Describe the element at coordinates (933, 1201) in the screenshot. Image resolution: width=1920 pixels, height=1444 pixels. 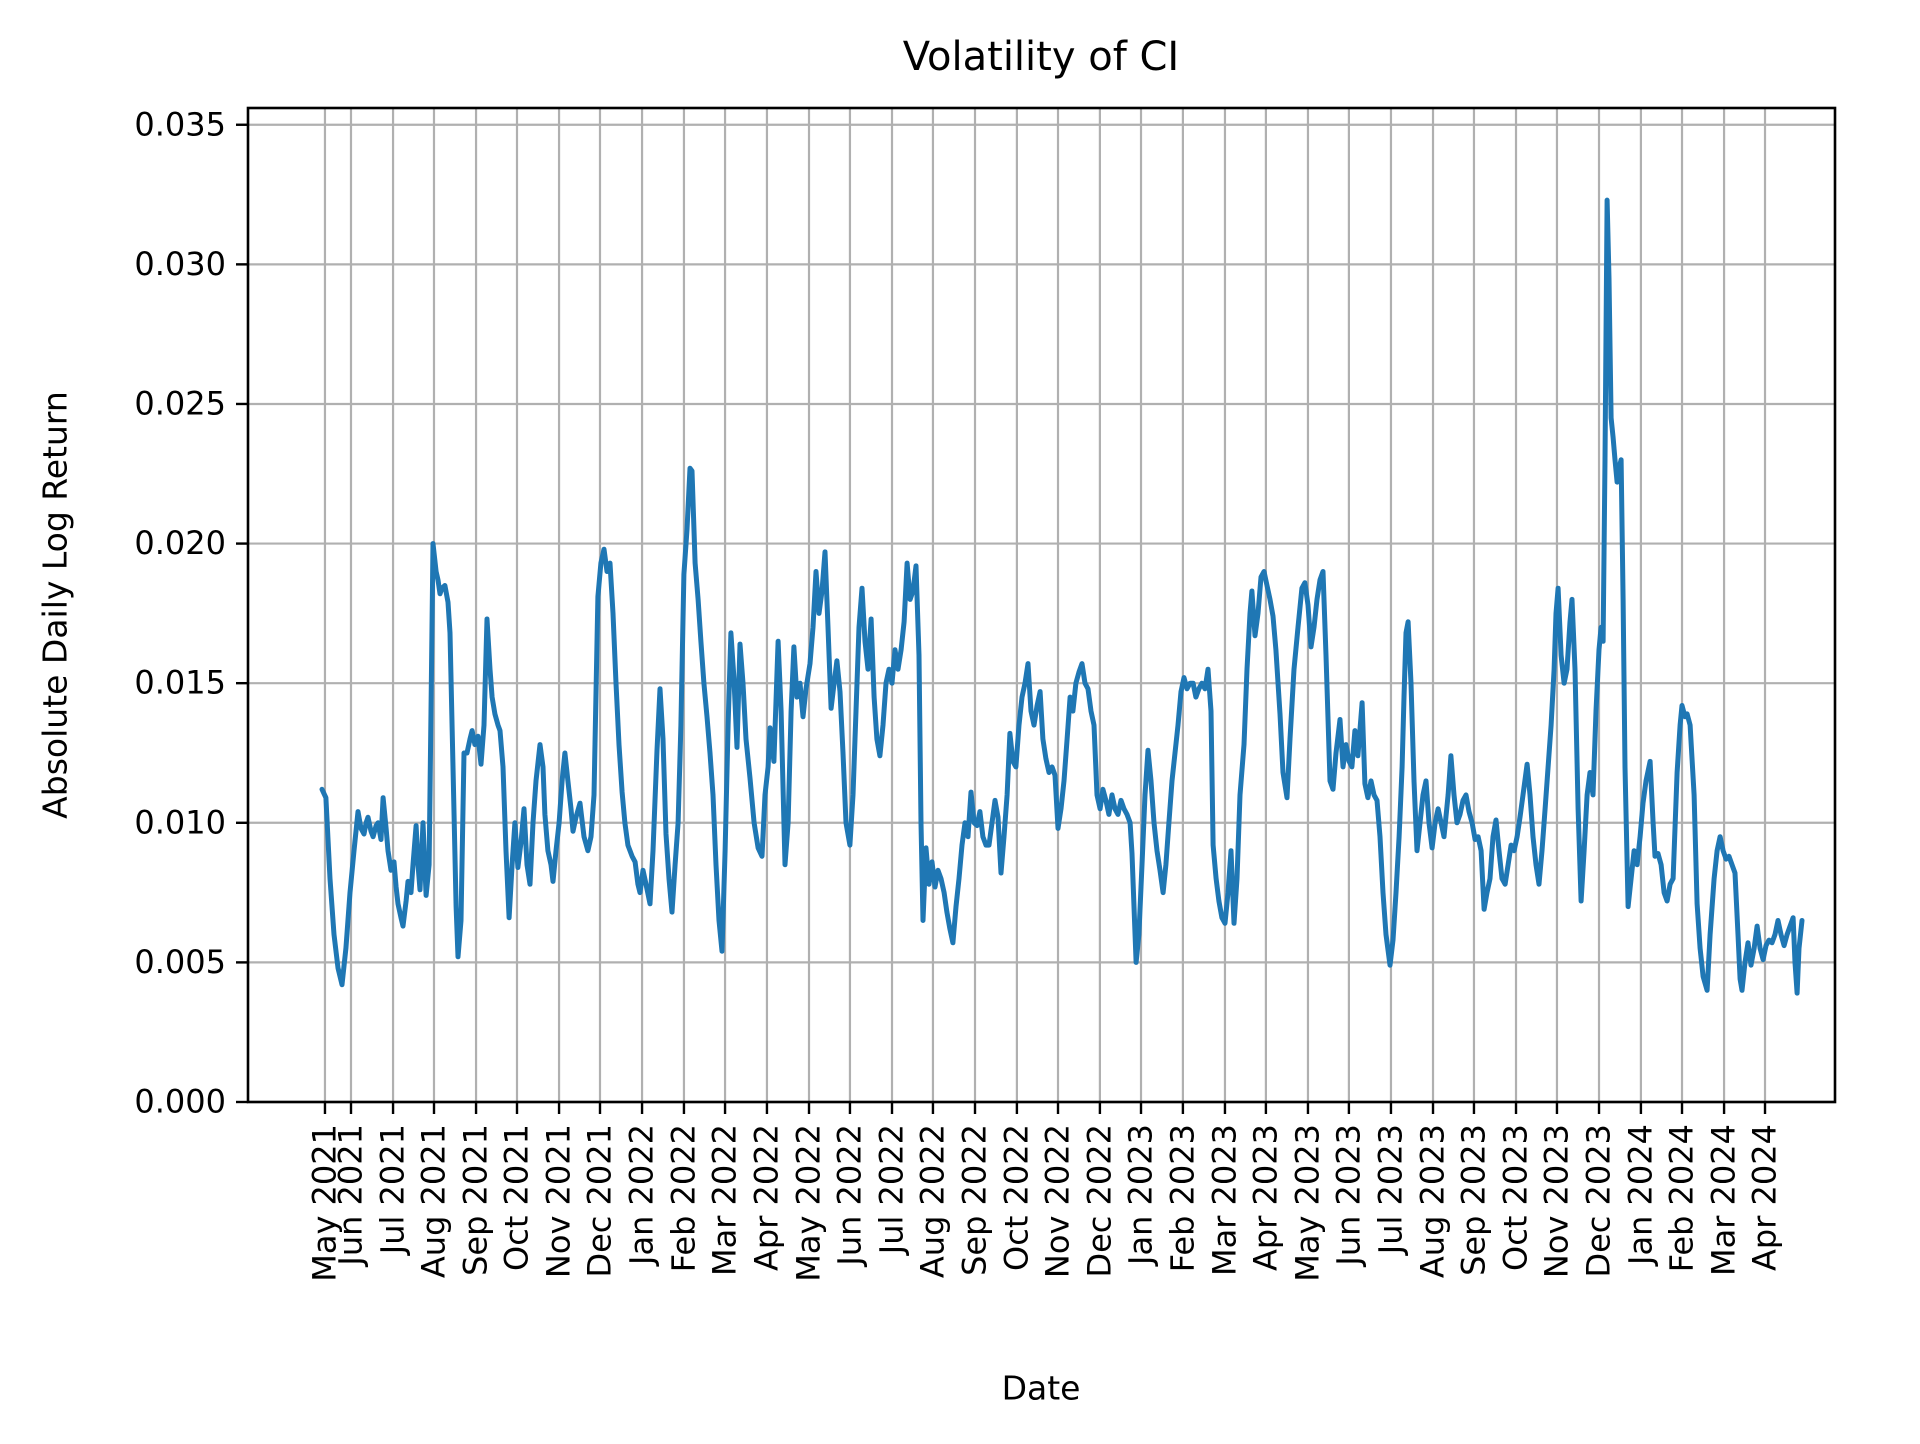
I see `x-tick-label: Aug 2022` at that location.